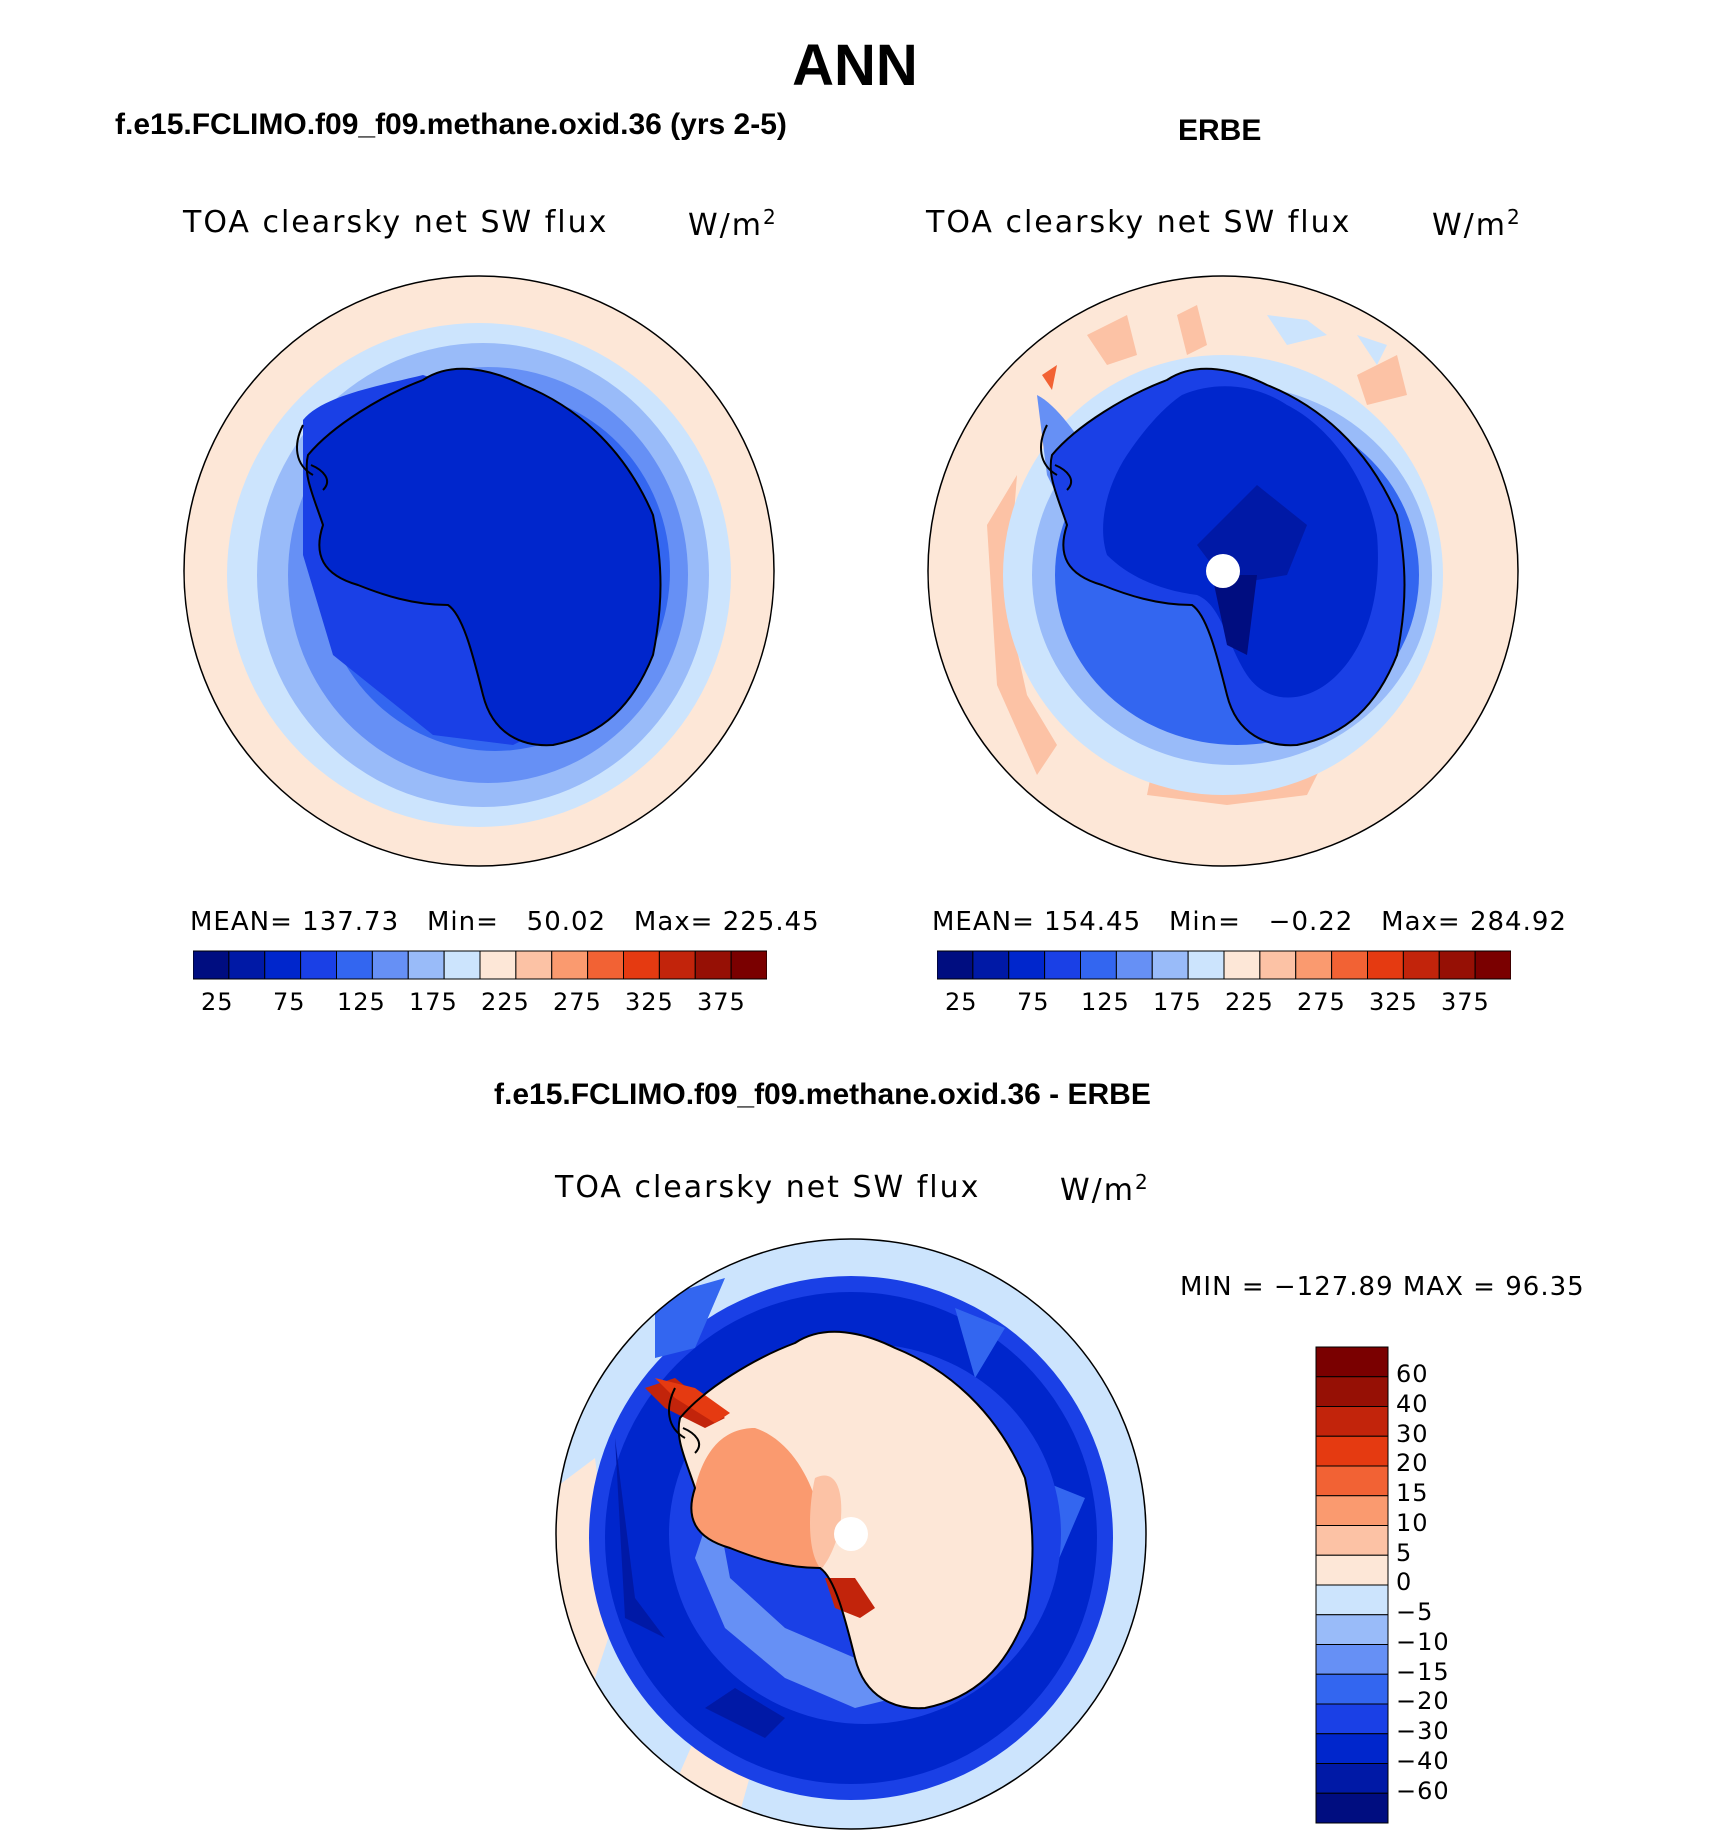 This screenshot has width=1710, height=1840. What do you see at coordinates (733, 224) in the screenshot?
I see `model-units-label: W/m2` at bounding box center [733, 224].